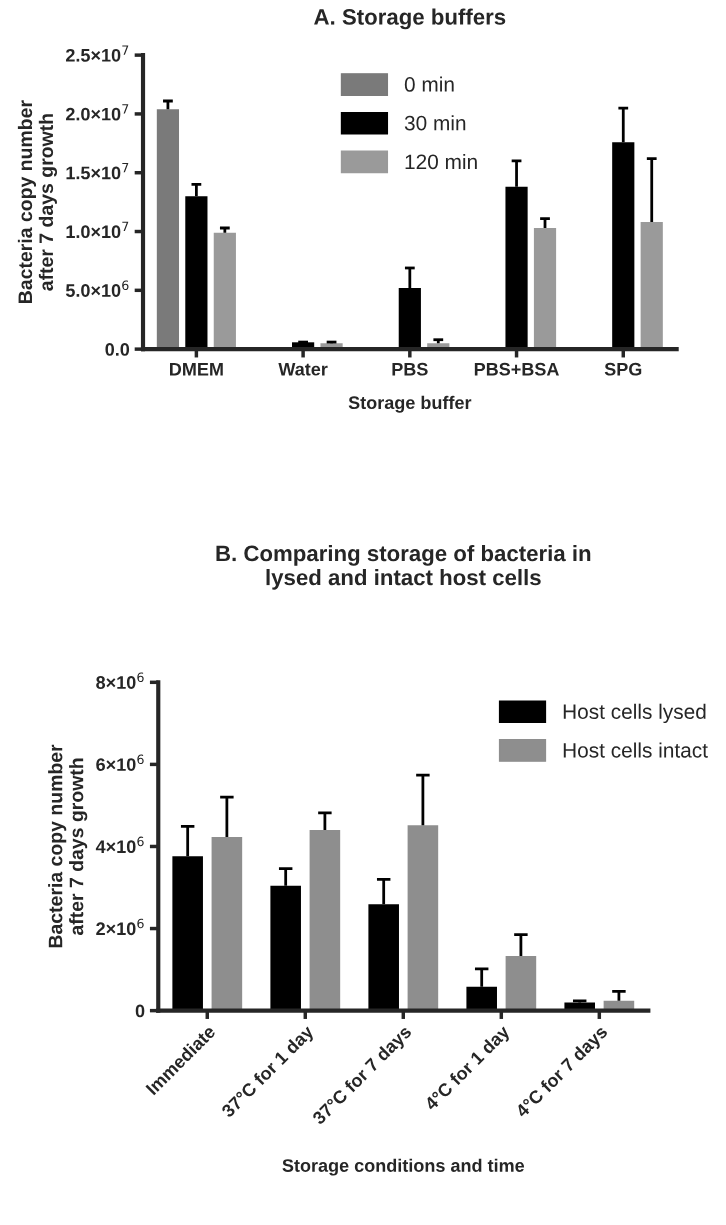 The width and height of the screenshot is (726, 1225). Describe the element at coordinates (634, 713) in the screenshot. I see `legend-label: Host cells lysed` at that location.